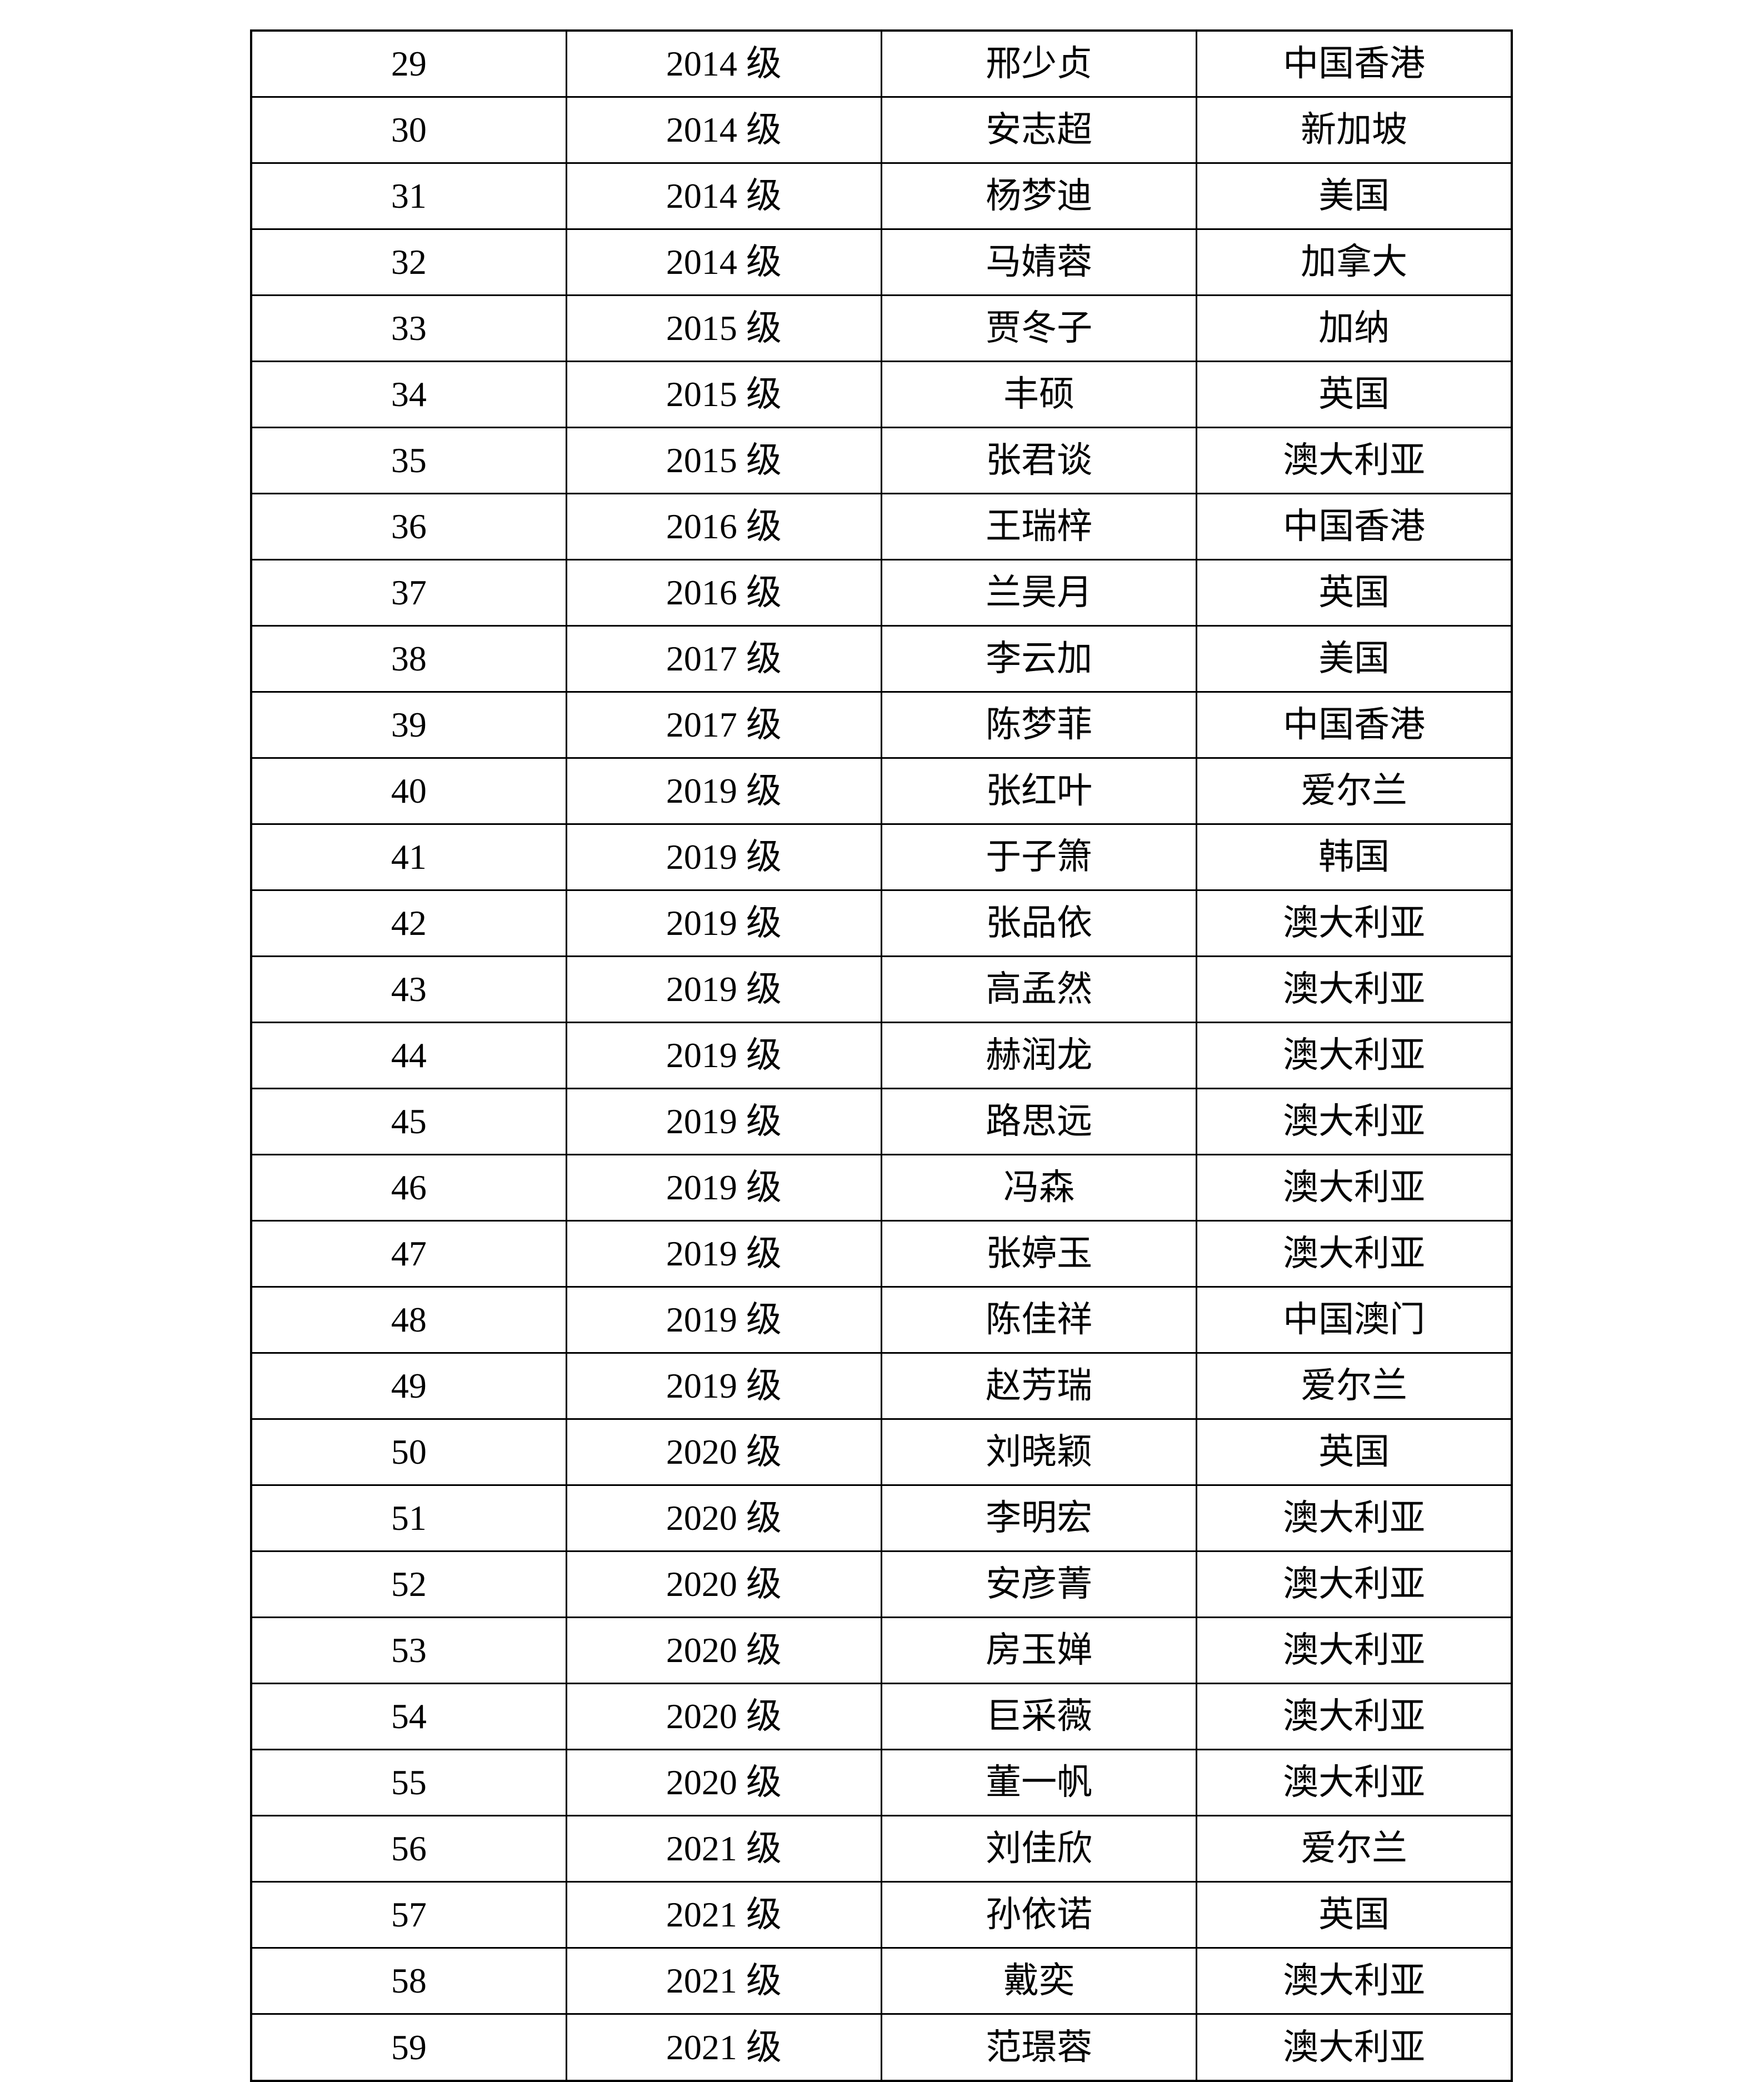  Describe the element at coordinates (1039, 130) in the screenshot. I see `name-cell: 安志超` at that location.